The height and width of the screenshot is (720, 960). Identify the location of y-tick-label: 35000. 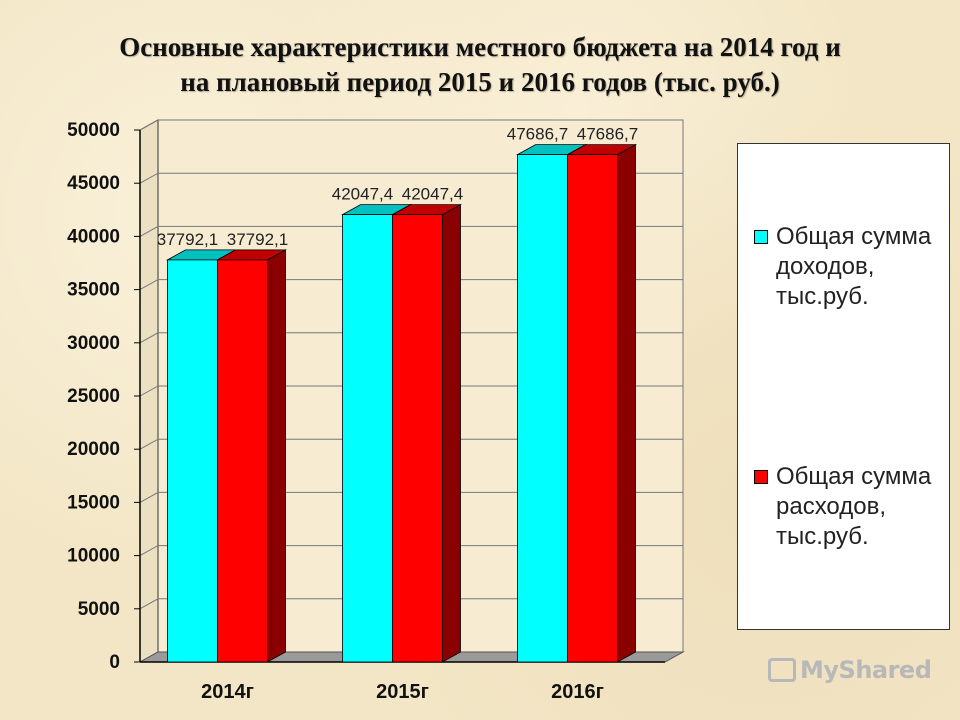
(93, 290).